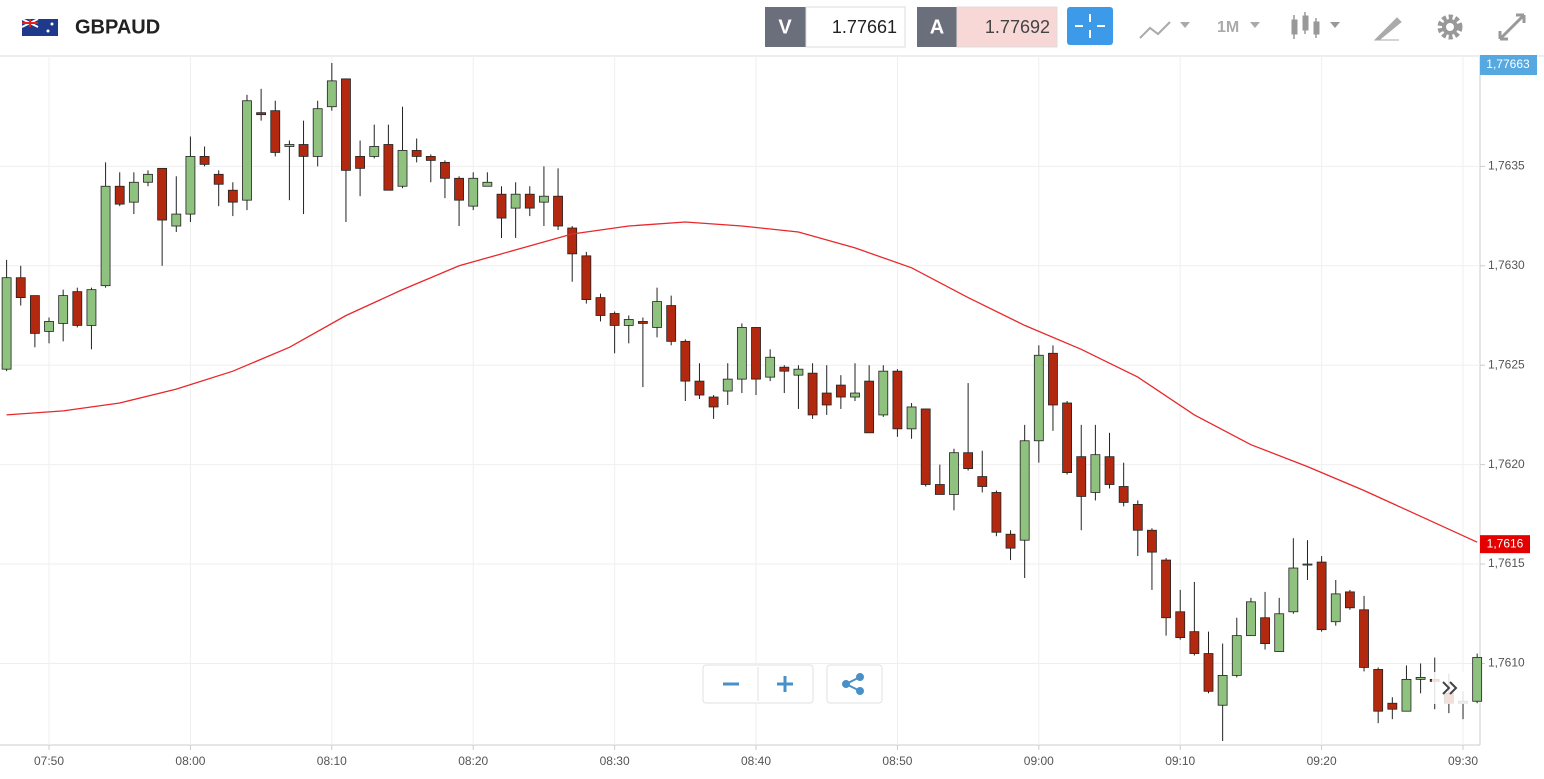 The height and width of the screenshot is (779, 1544). Describe the element at coordinates (190, 761) in the screenshot. I see `x-tick-label: 08:00` at that location.